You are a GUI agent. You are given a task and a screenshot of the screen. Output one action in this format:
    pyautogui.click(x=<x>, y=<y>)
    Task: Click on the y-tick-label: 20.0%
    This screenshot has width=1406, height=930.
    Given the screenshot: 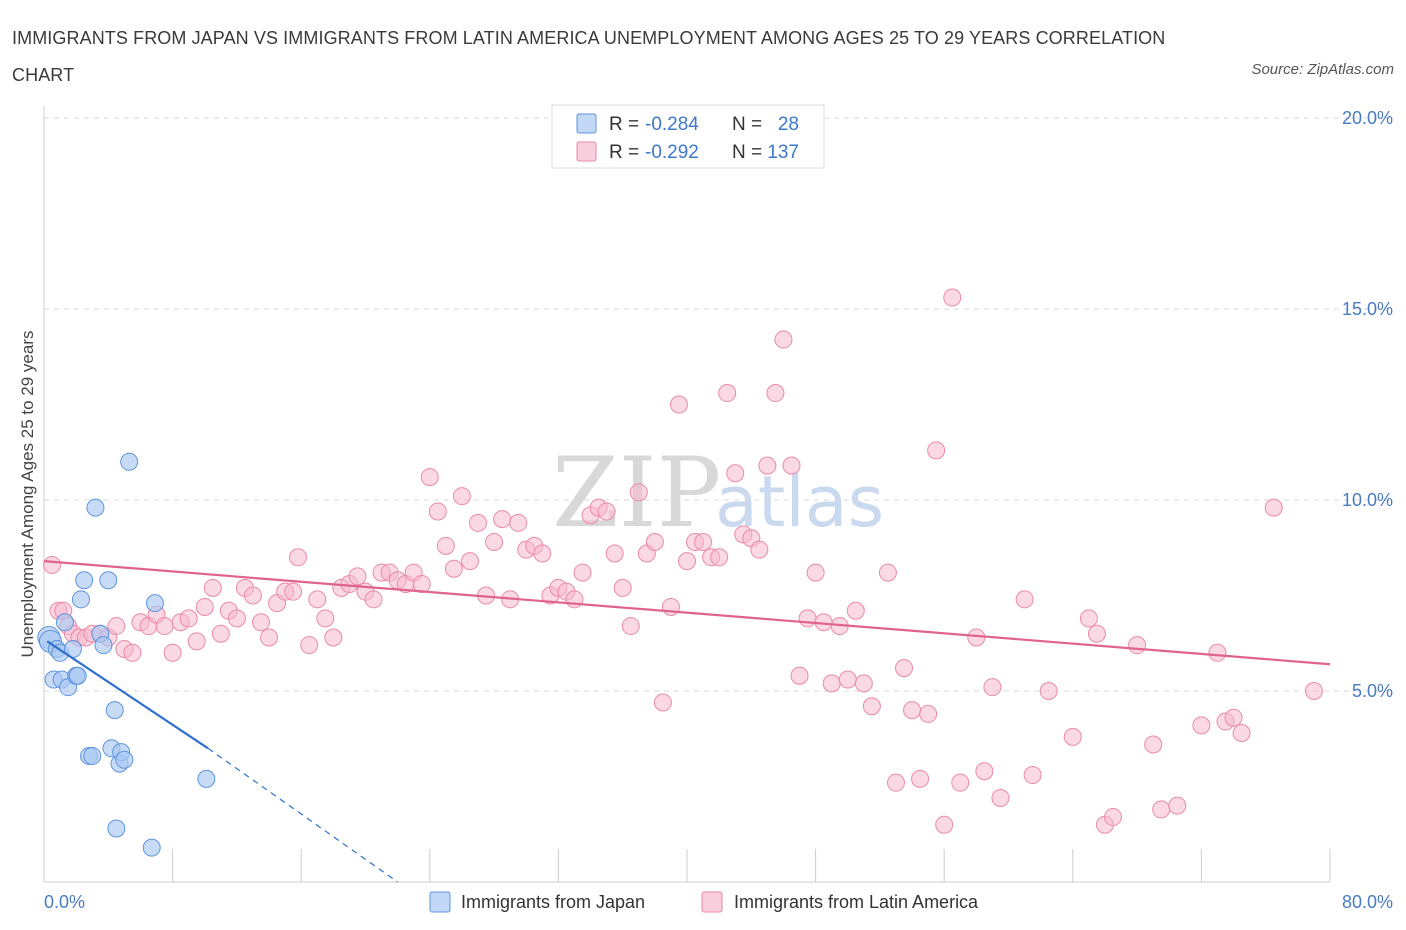 What is the action you would take?
    pyautogui.click(x=1367, y=118)
    